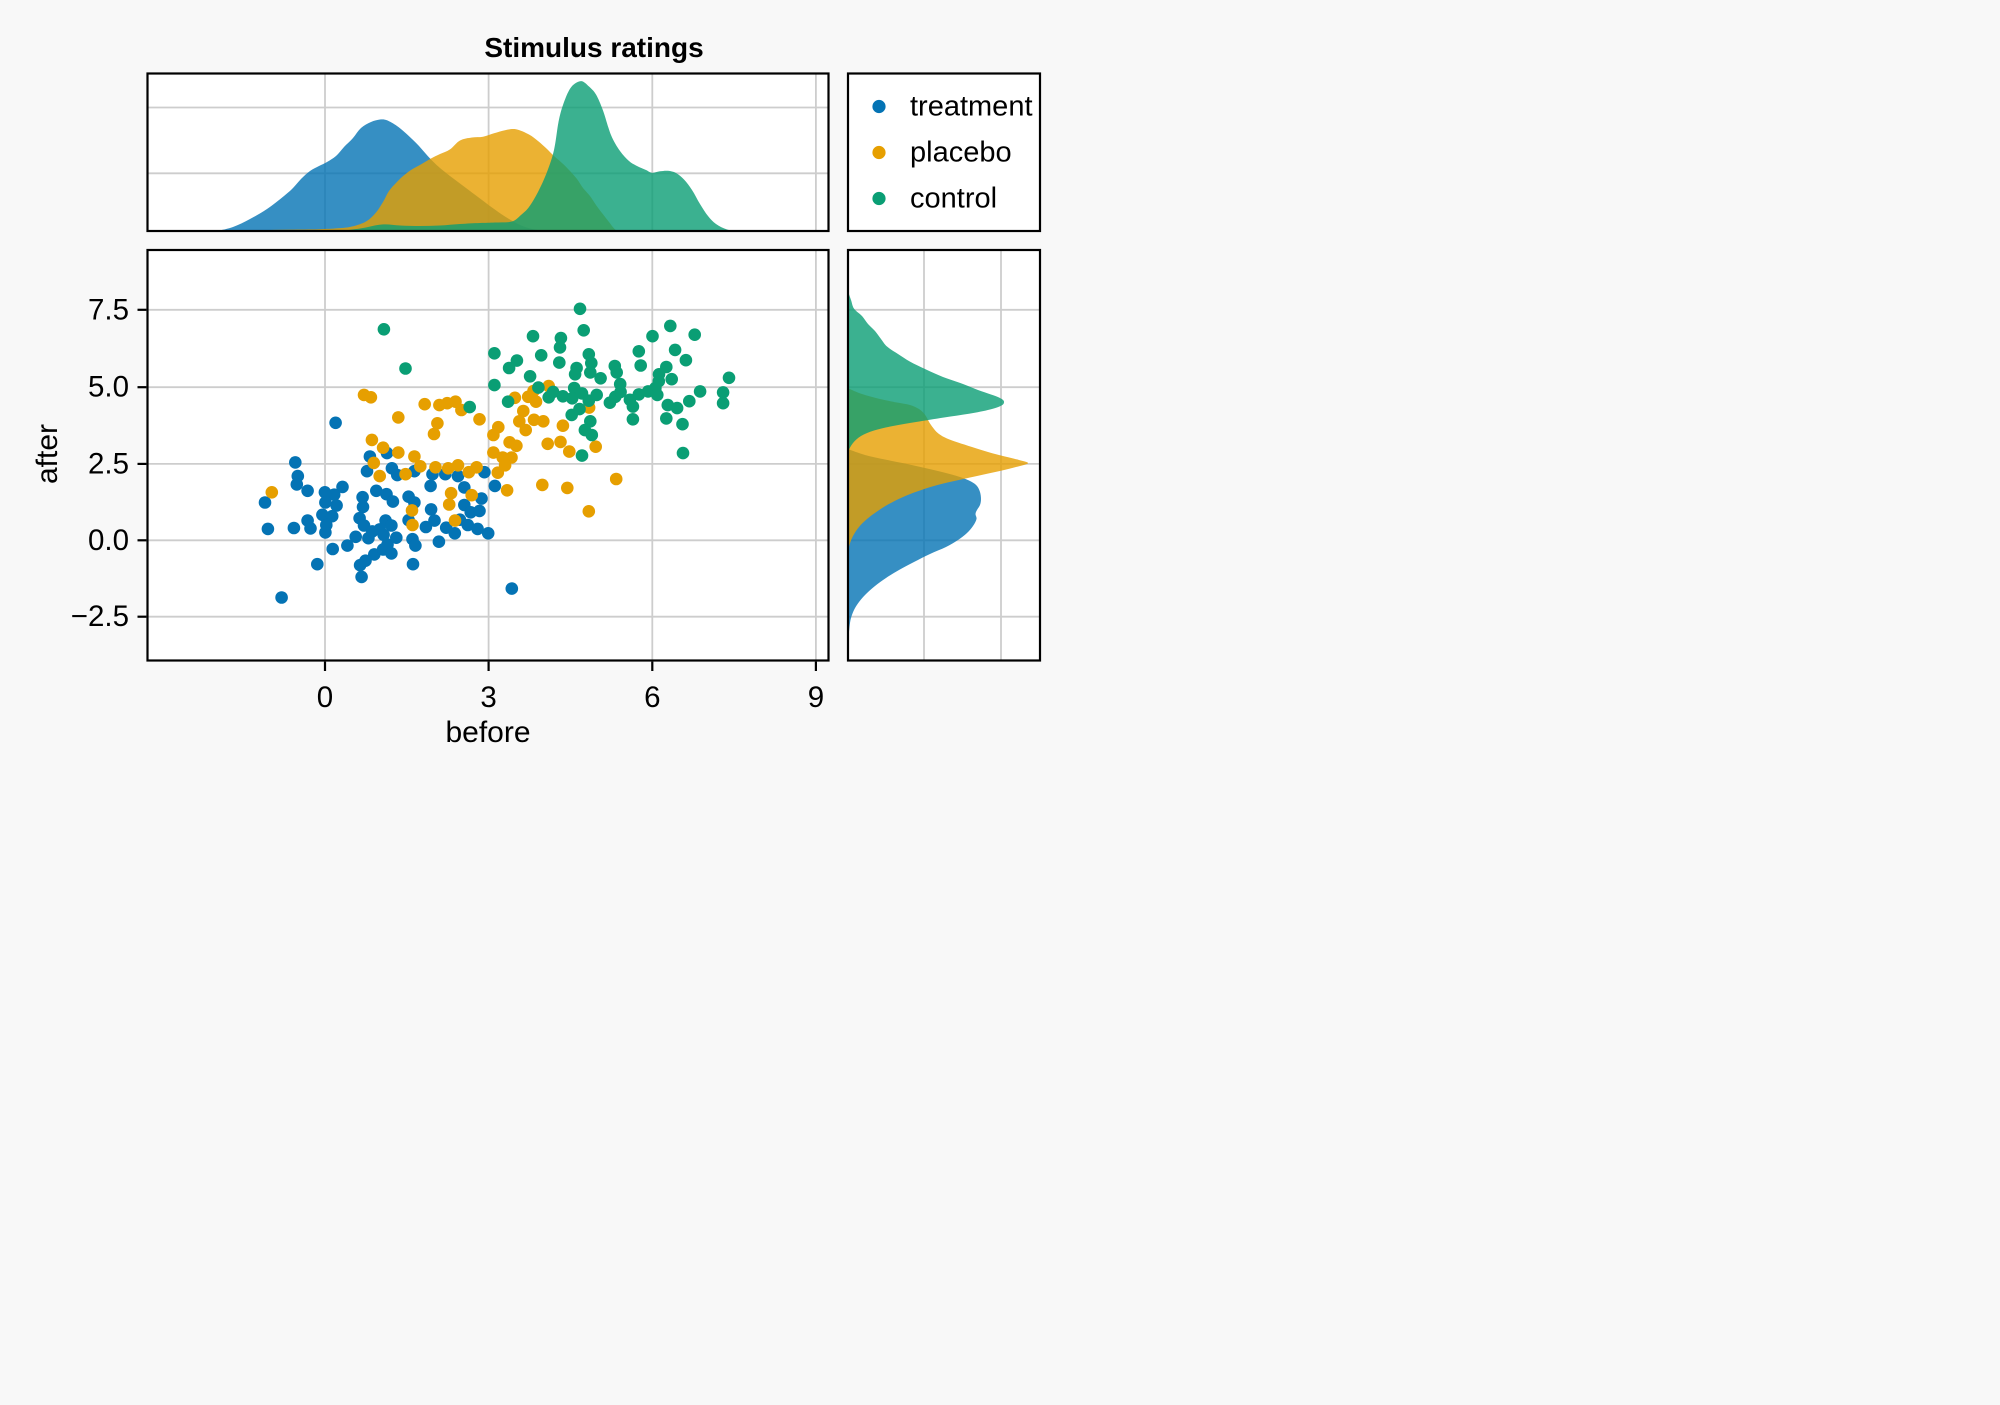  What do you see at coordinates (488, 697) in the screenshot?
I see `svg-text: 3` at bounding box center [488, 697].